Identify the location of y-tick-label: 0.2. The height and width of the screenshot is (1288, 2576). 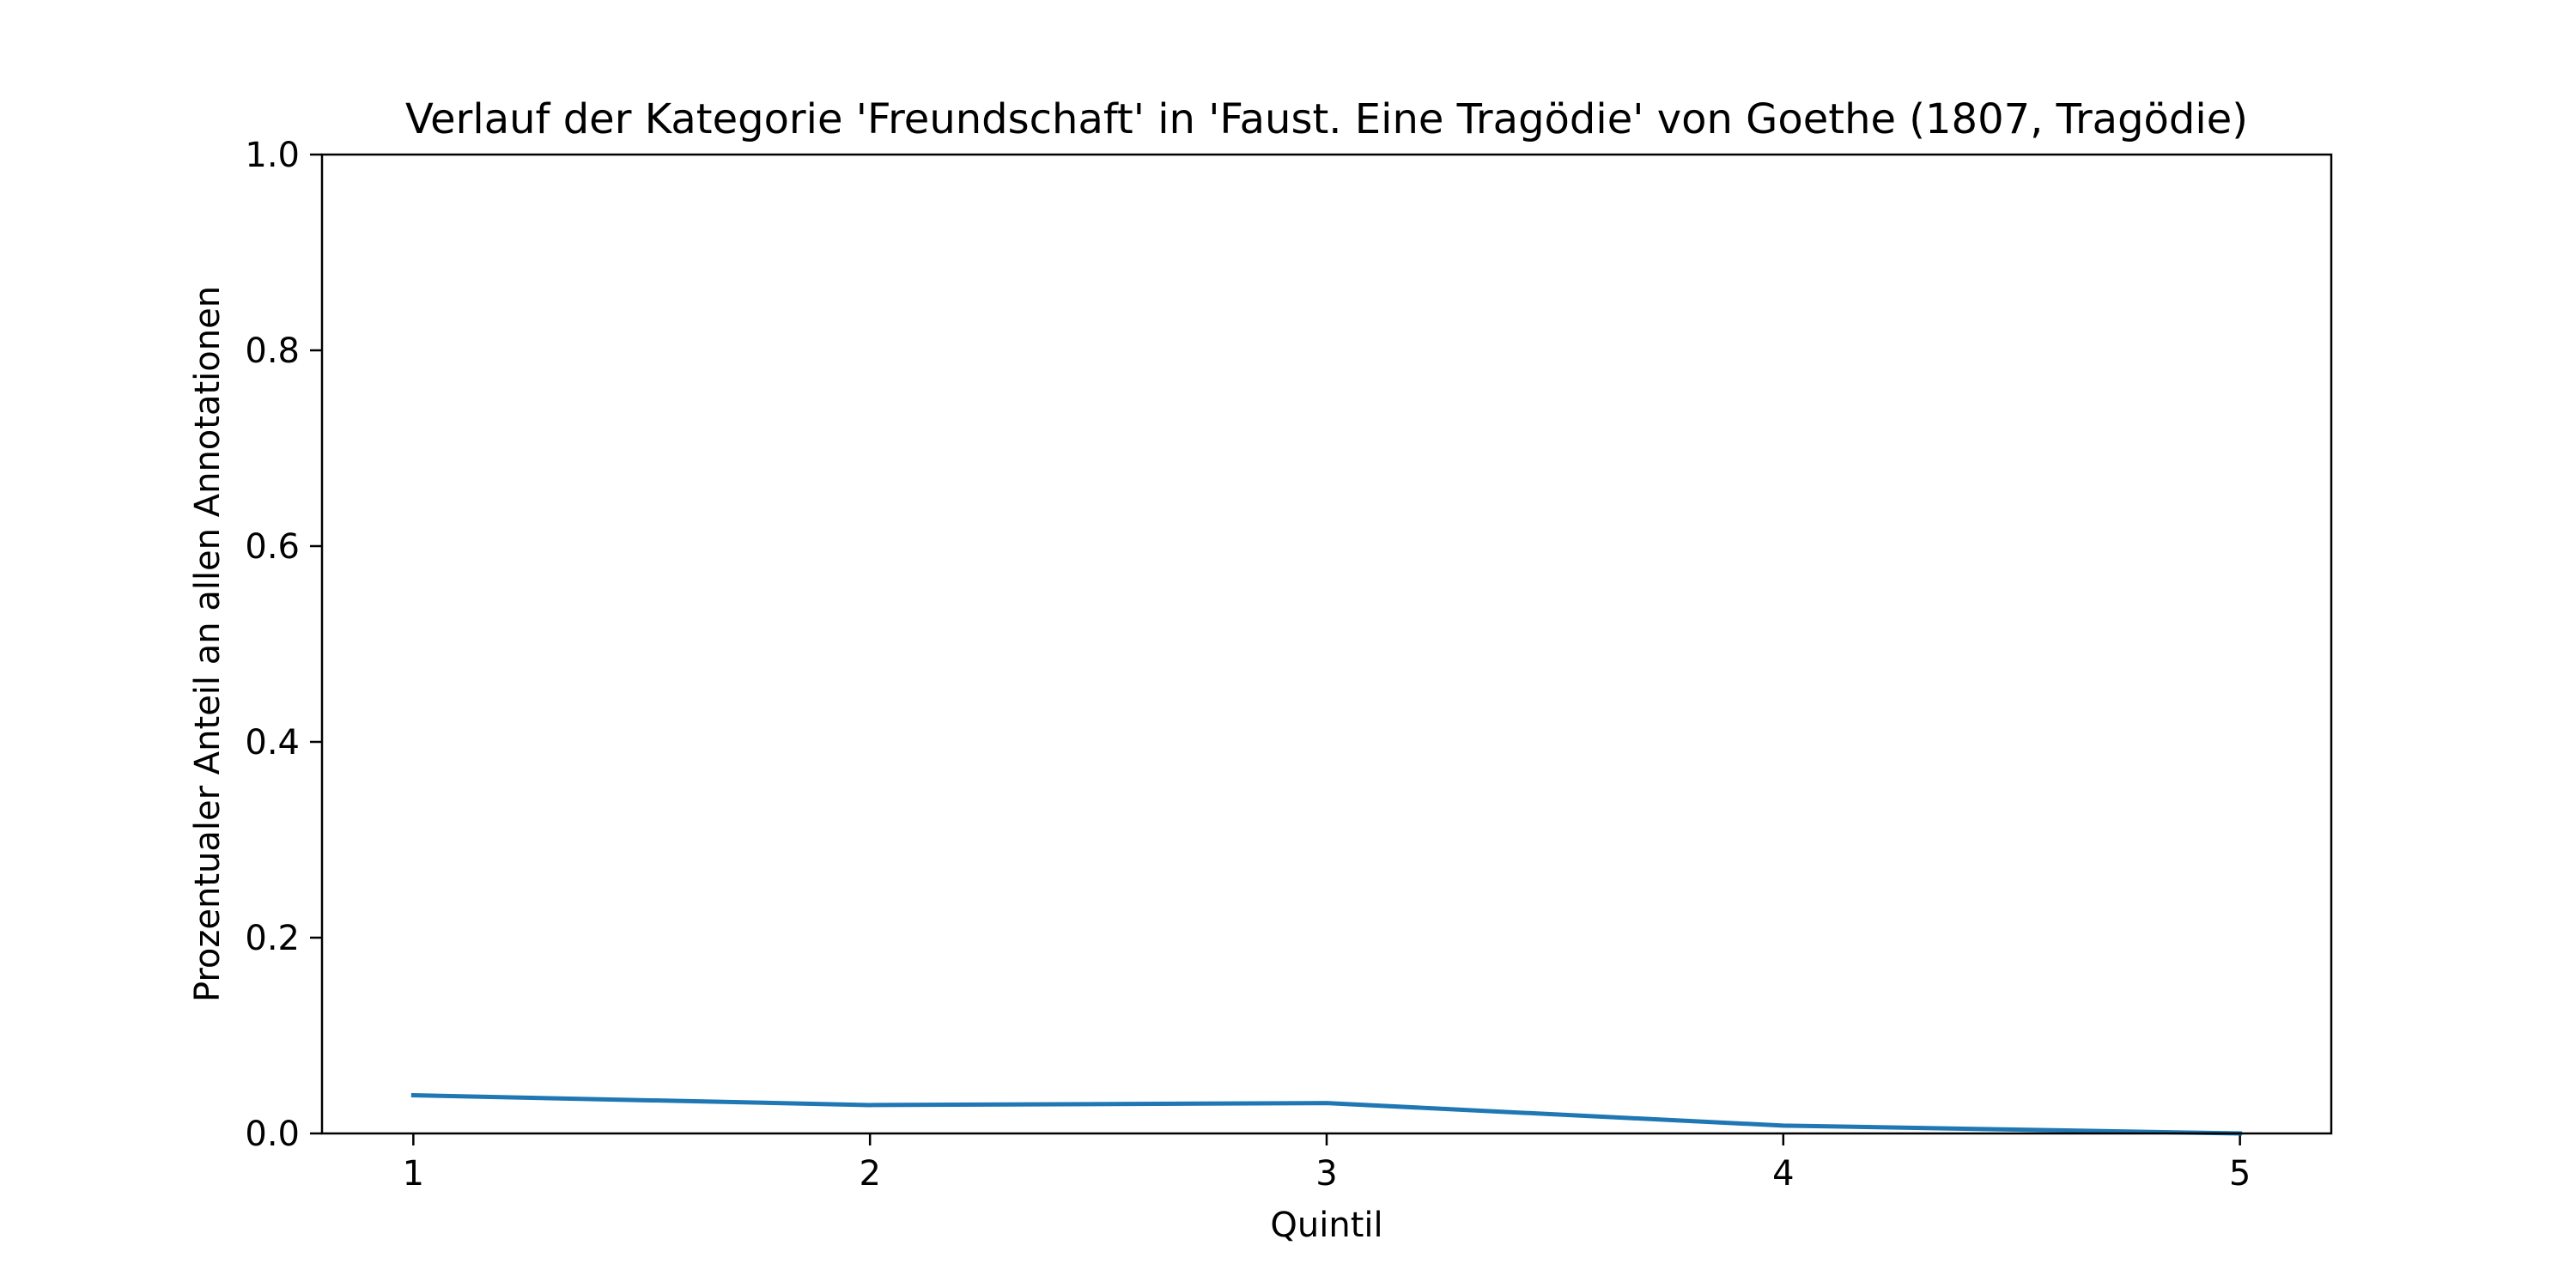
(272, 939).